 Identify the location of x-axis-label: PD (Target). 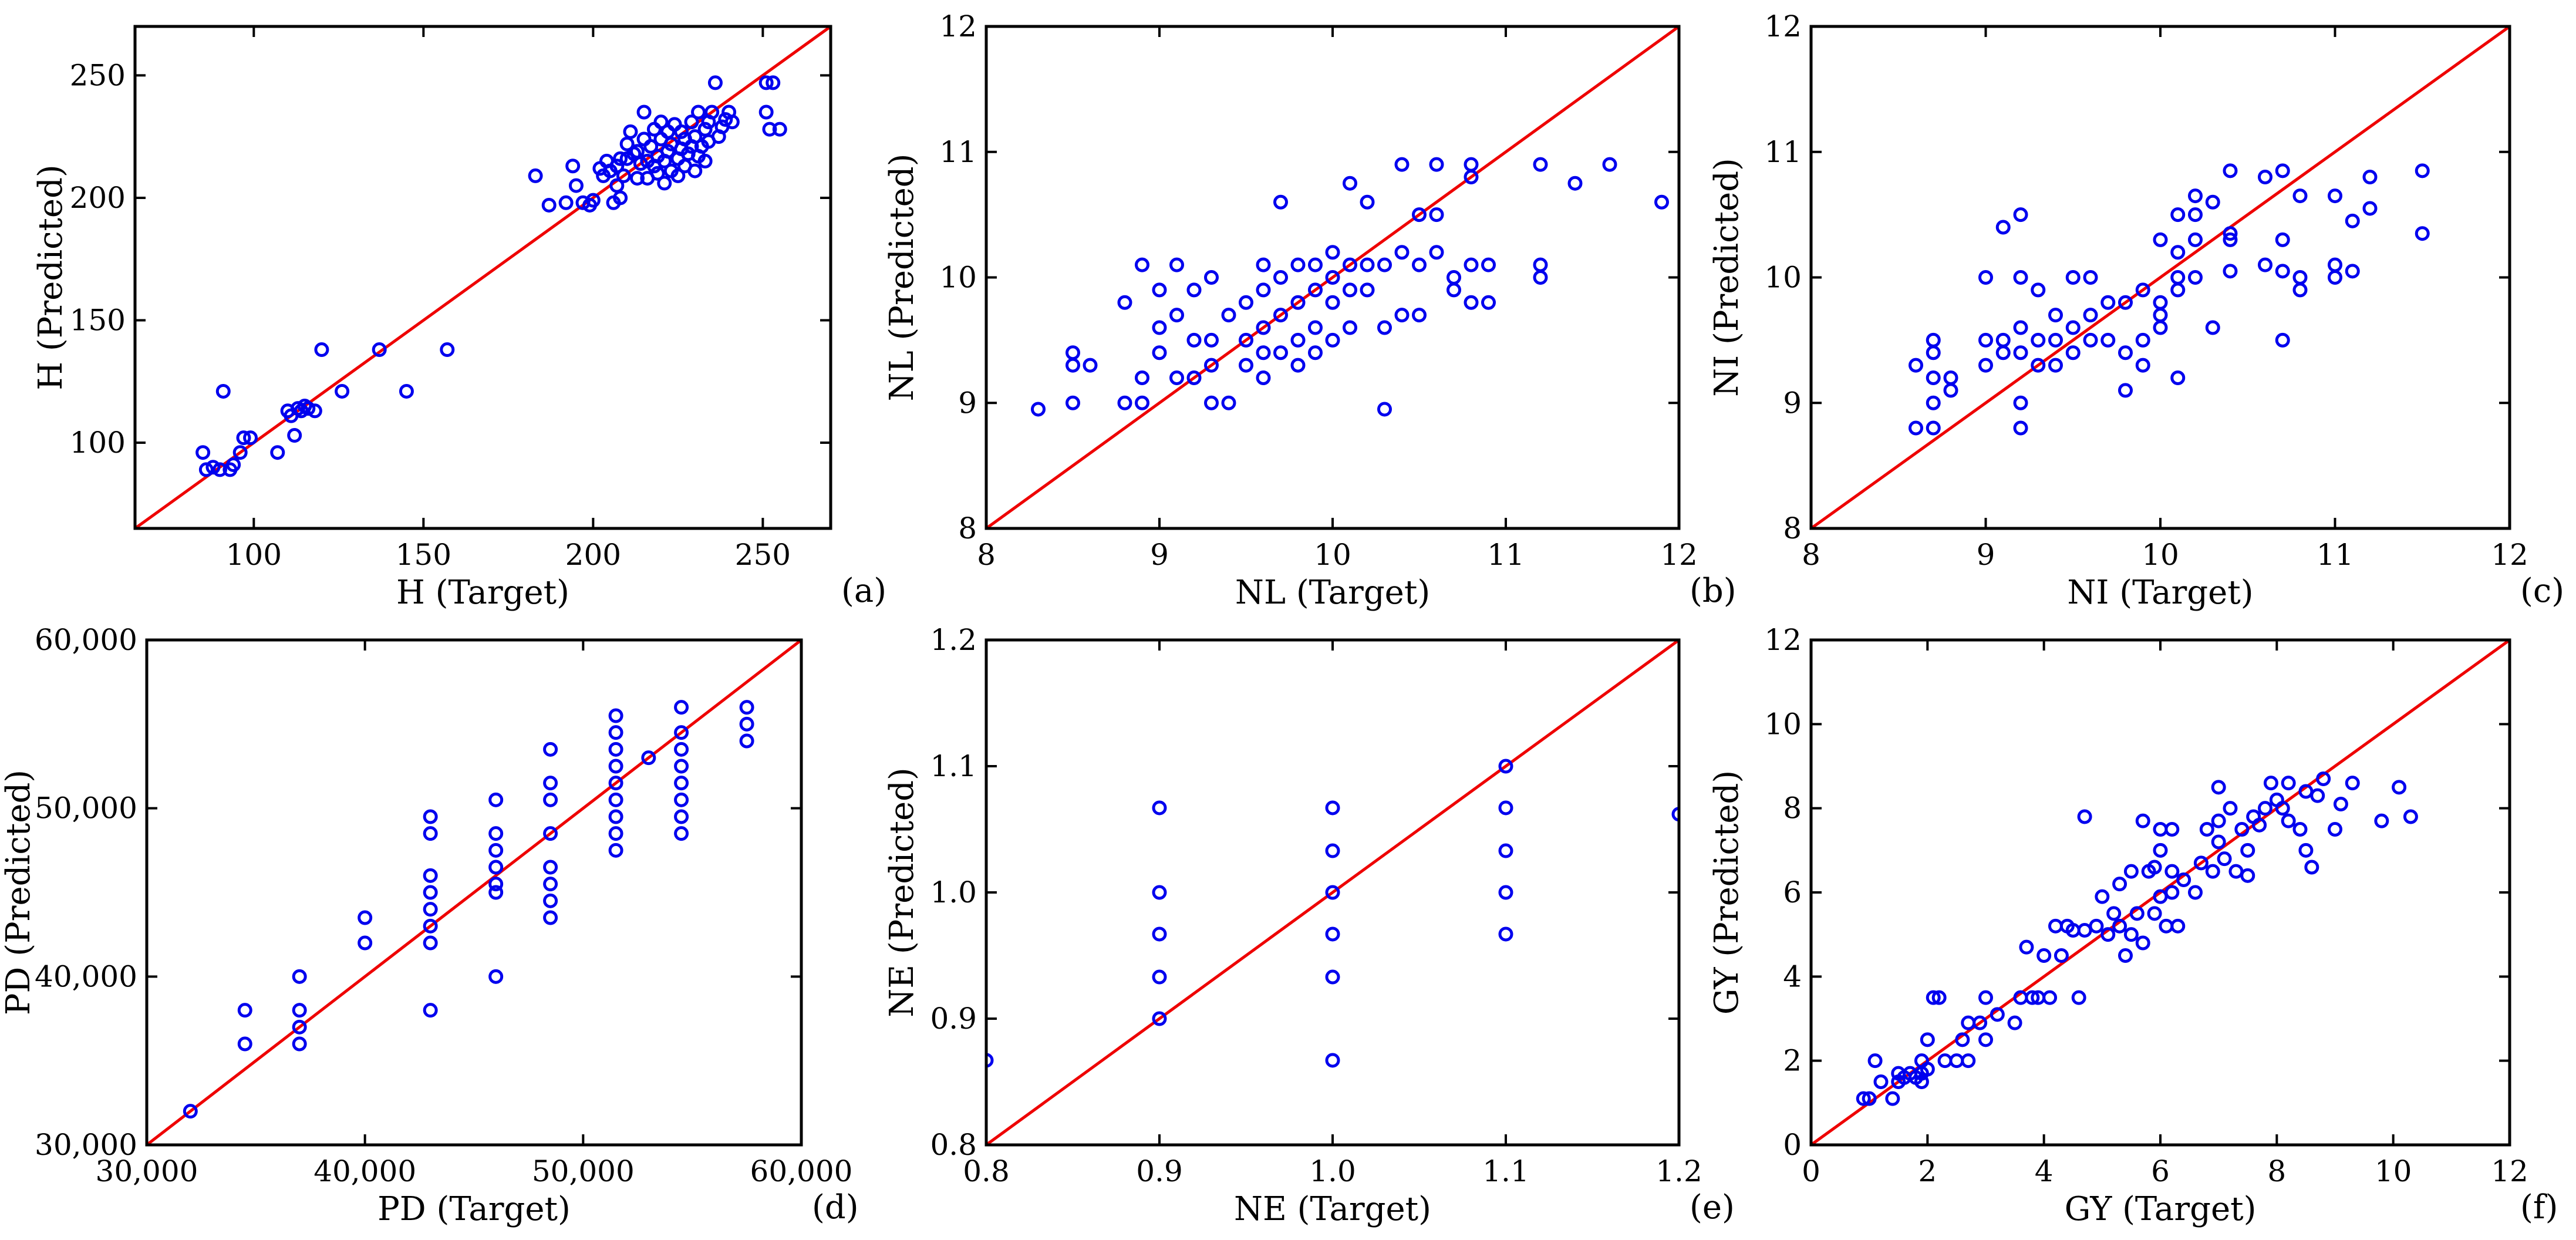
(474, 1209).